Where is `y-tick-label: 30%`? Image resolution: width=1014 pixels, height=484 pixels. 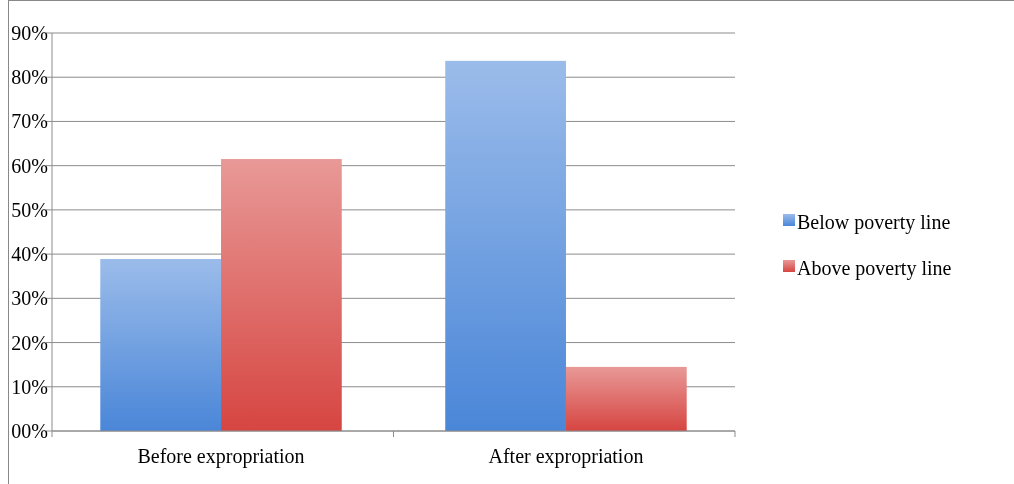 y-tick-label: 30% is located at coordinates (29, 298).